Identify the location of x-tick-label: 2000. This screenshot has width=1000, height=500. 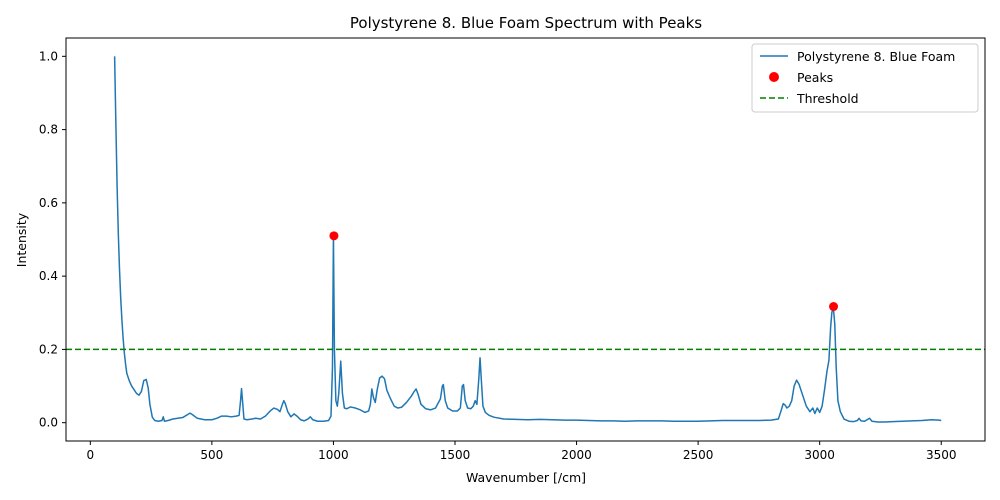
(576, 455).